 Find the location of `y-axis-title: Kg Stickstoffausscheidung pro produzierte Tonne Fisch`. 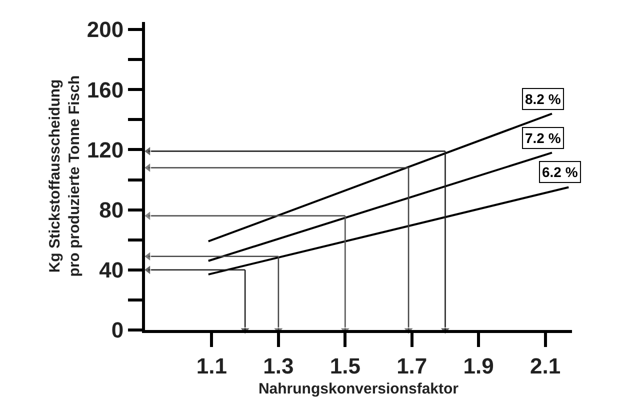

y-axis-title: Kg Stickstoffausscheidung pro produzierte Tonne Fisch is located at coordinates (65, 176).